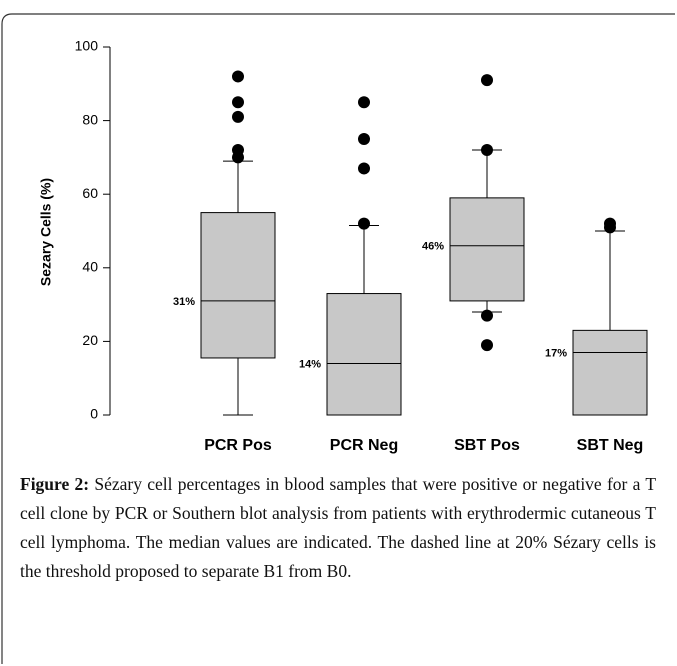  I want to click on median-label: 31%, so click(184, 302).